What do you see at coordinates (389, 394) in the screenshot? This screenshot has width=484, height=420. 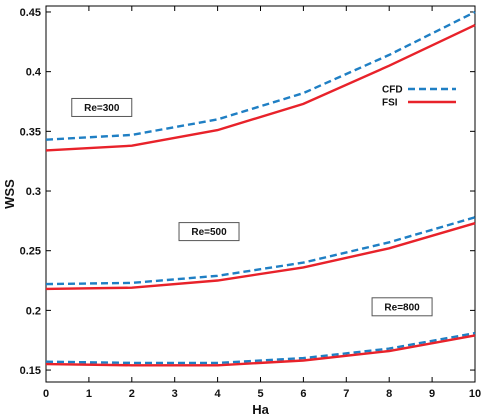 I see `x-tick-label: 8` at bounding box center [389, 394].